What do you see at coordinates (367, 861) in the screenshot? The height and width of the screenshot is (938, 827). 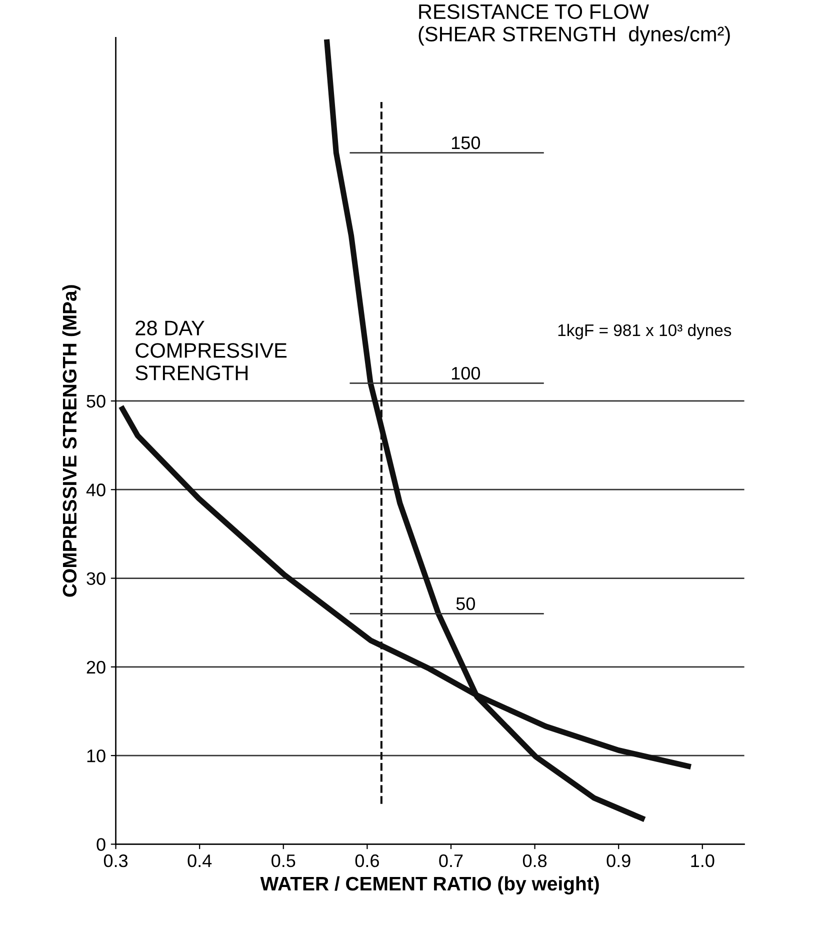 I see `x-tick-label: 0.6` at bounding box center [367, 861].